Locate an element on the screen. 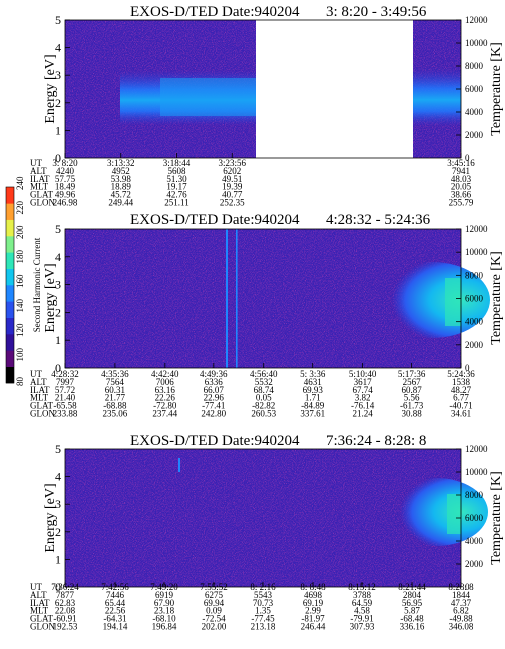  cell-ut: 8: 2:16 is located at coordinates (263, 587).